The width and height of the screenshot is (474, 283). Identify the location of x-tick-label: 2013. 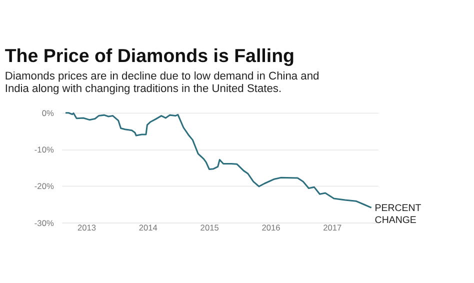
(87, 227).